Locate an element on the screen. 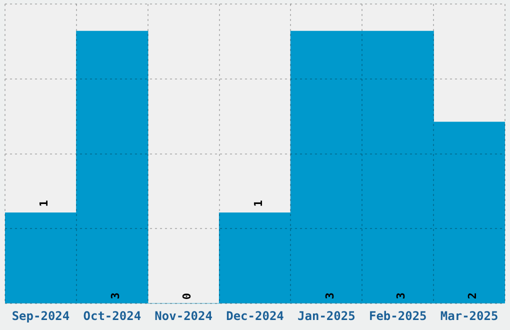 The width and height of the screenshot is (510, 330). x-tick-label: Nov-2024 is located at coordinates (183, 315).